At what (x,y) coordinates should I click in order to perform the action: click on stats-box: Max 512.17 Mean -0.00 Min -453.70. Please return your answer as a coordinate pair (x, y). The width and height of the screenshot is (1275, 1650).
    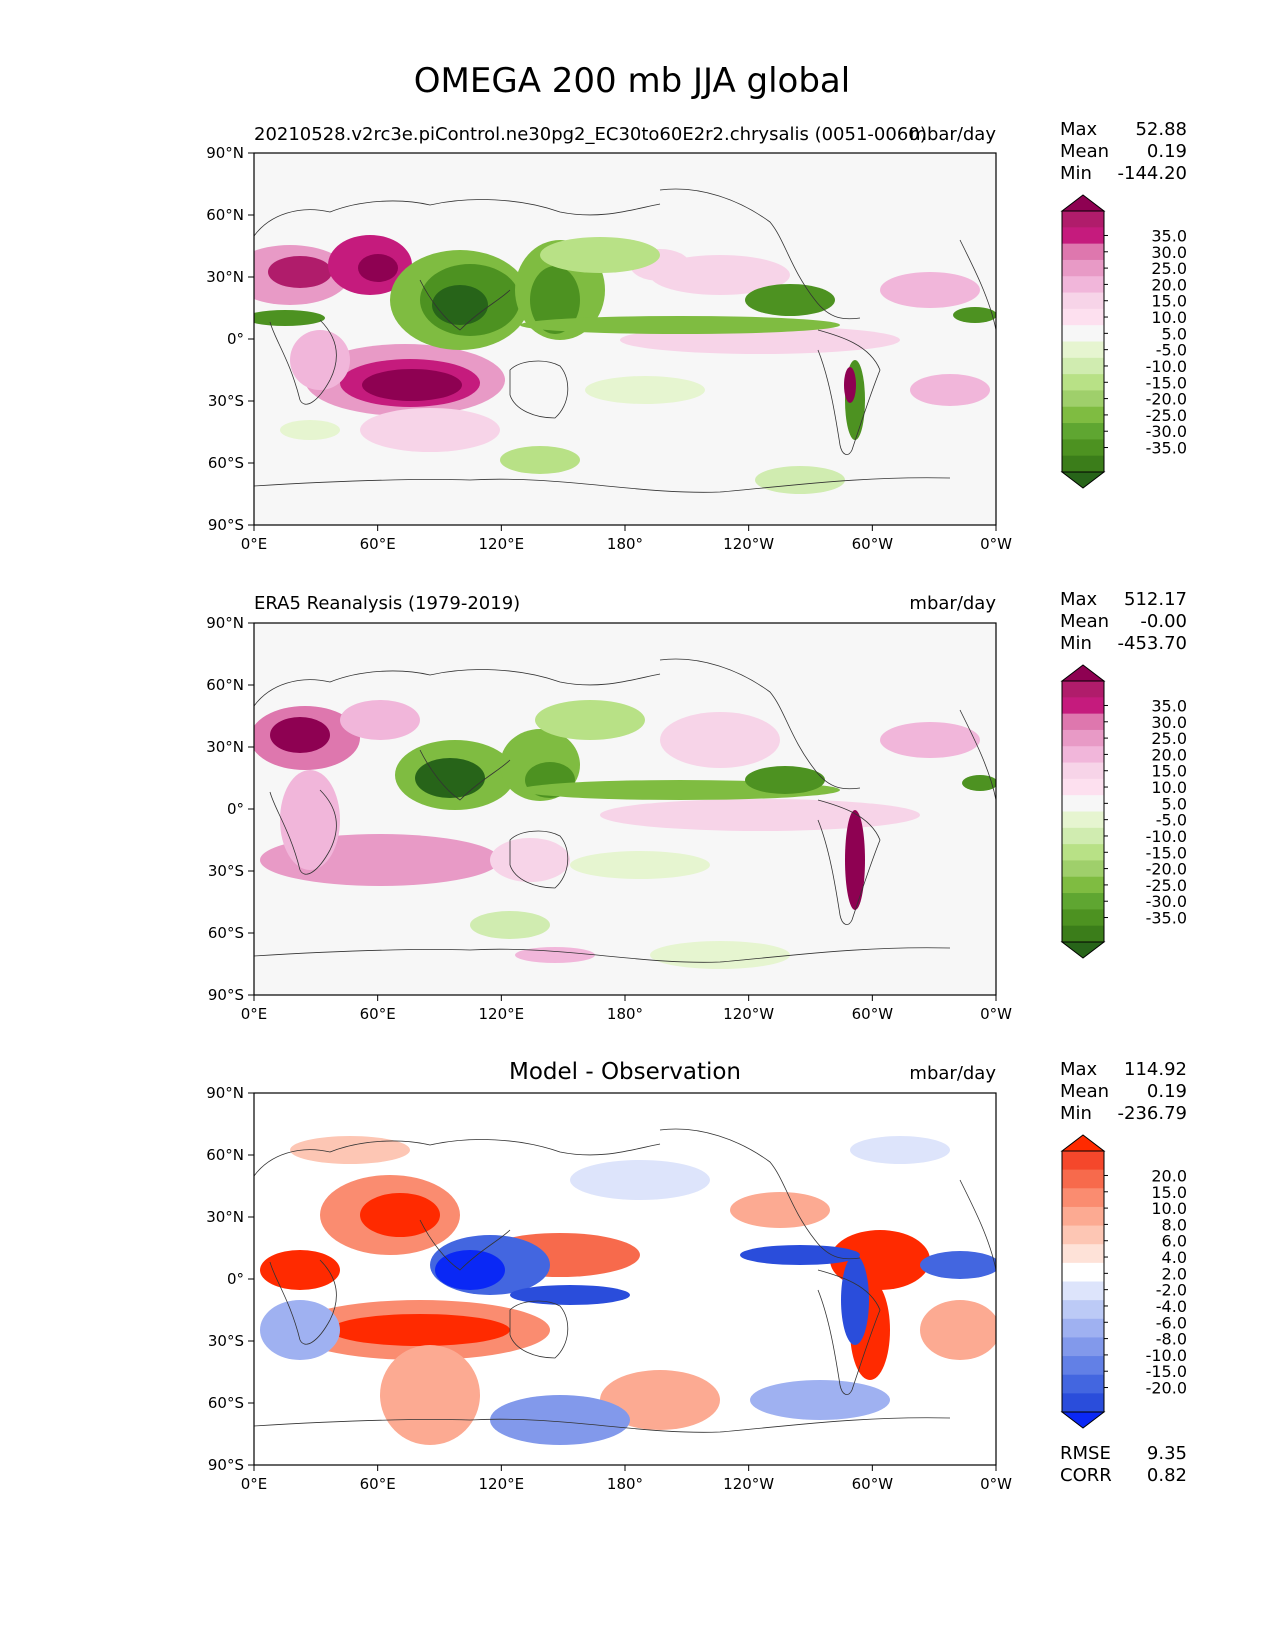
    Looking at the image, I should click on (1123, 621).